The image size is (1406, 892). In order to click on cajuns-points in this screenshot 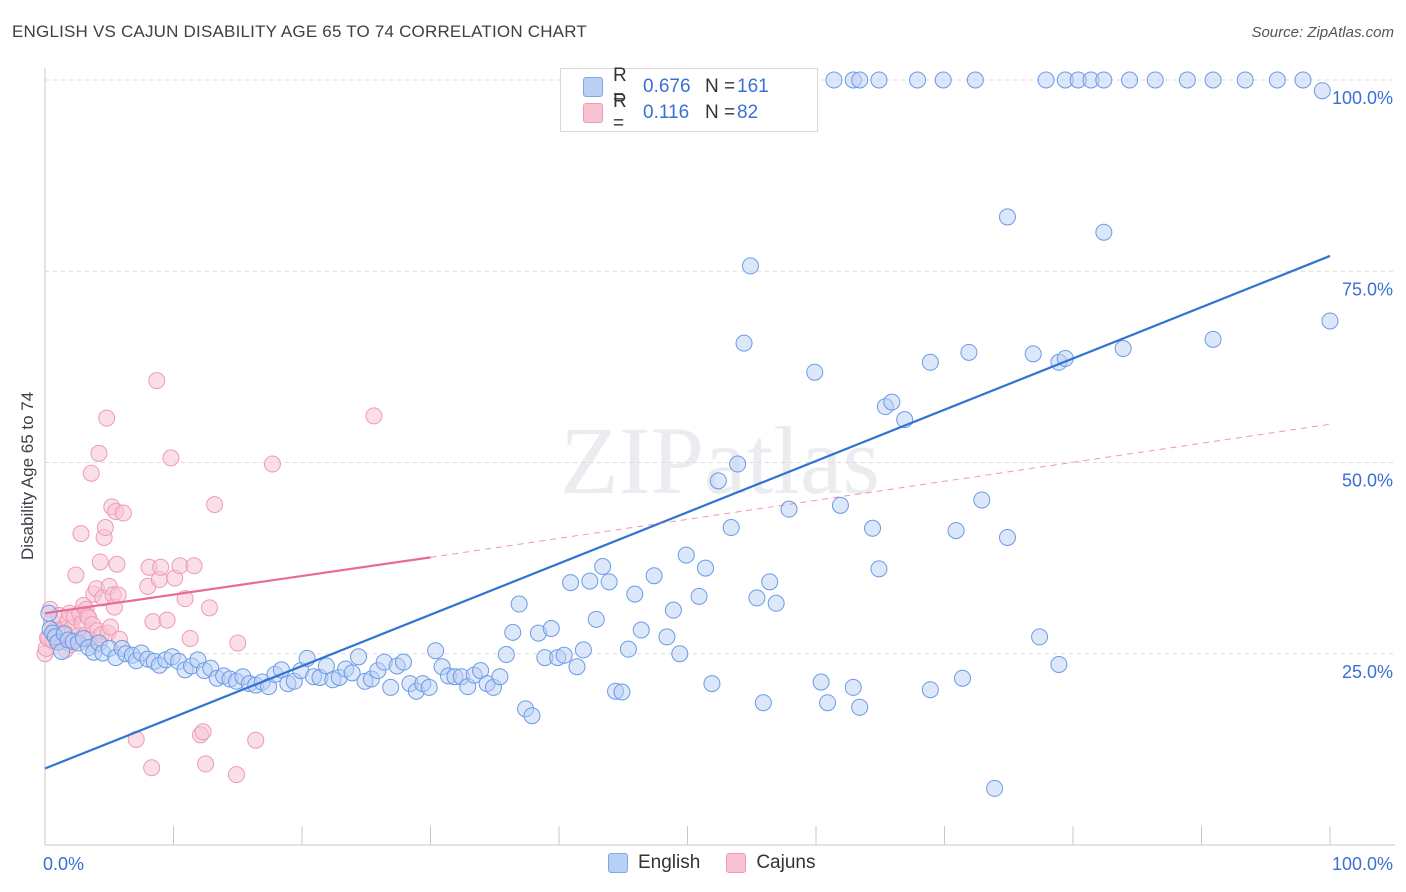, I will do `click(209, 578)`.